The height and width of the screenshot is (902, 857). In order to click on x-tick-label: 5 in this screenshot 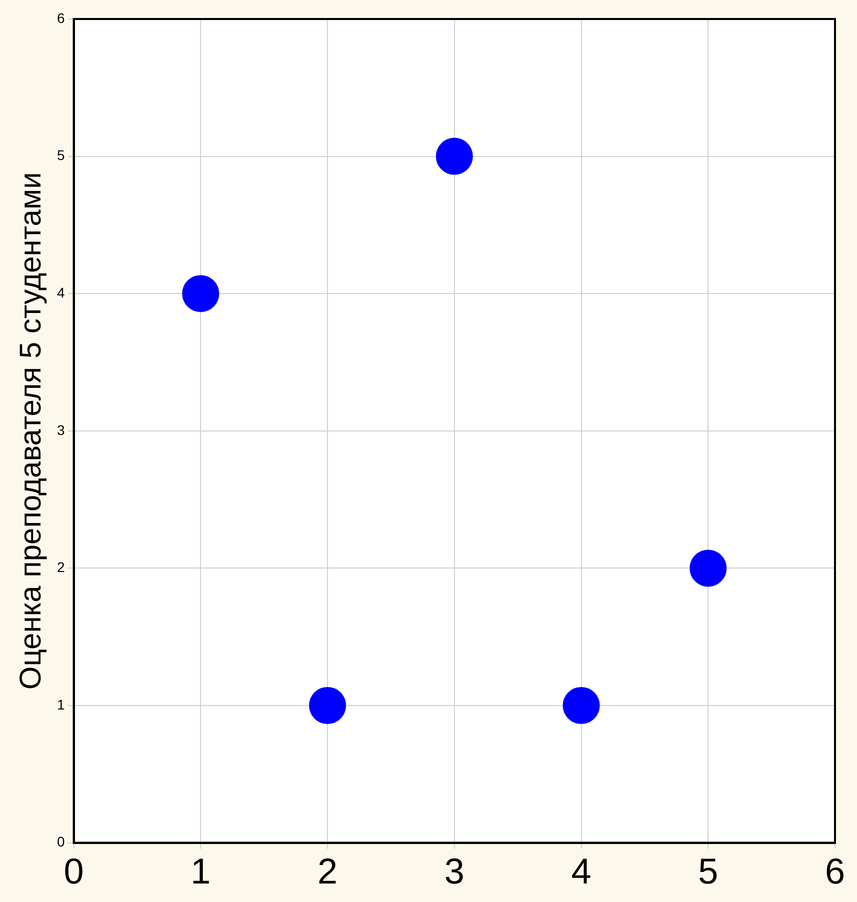, I will do `click(708, 871)`.